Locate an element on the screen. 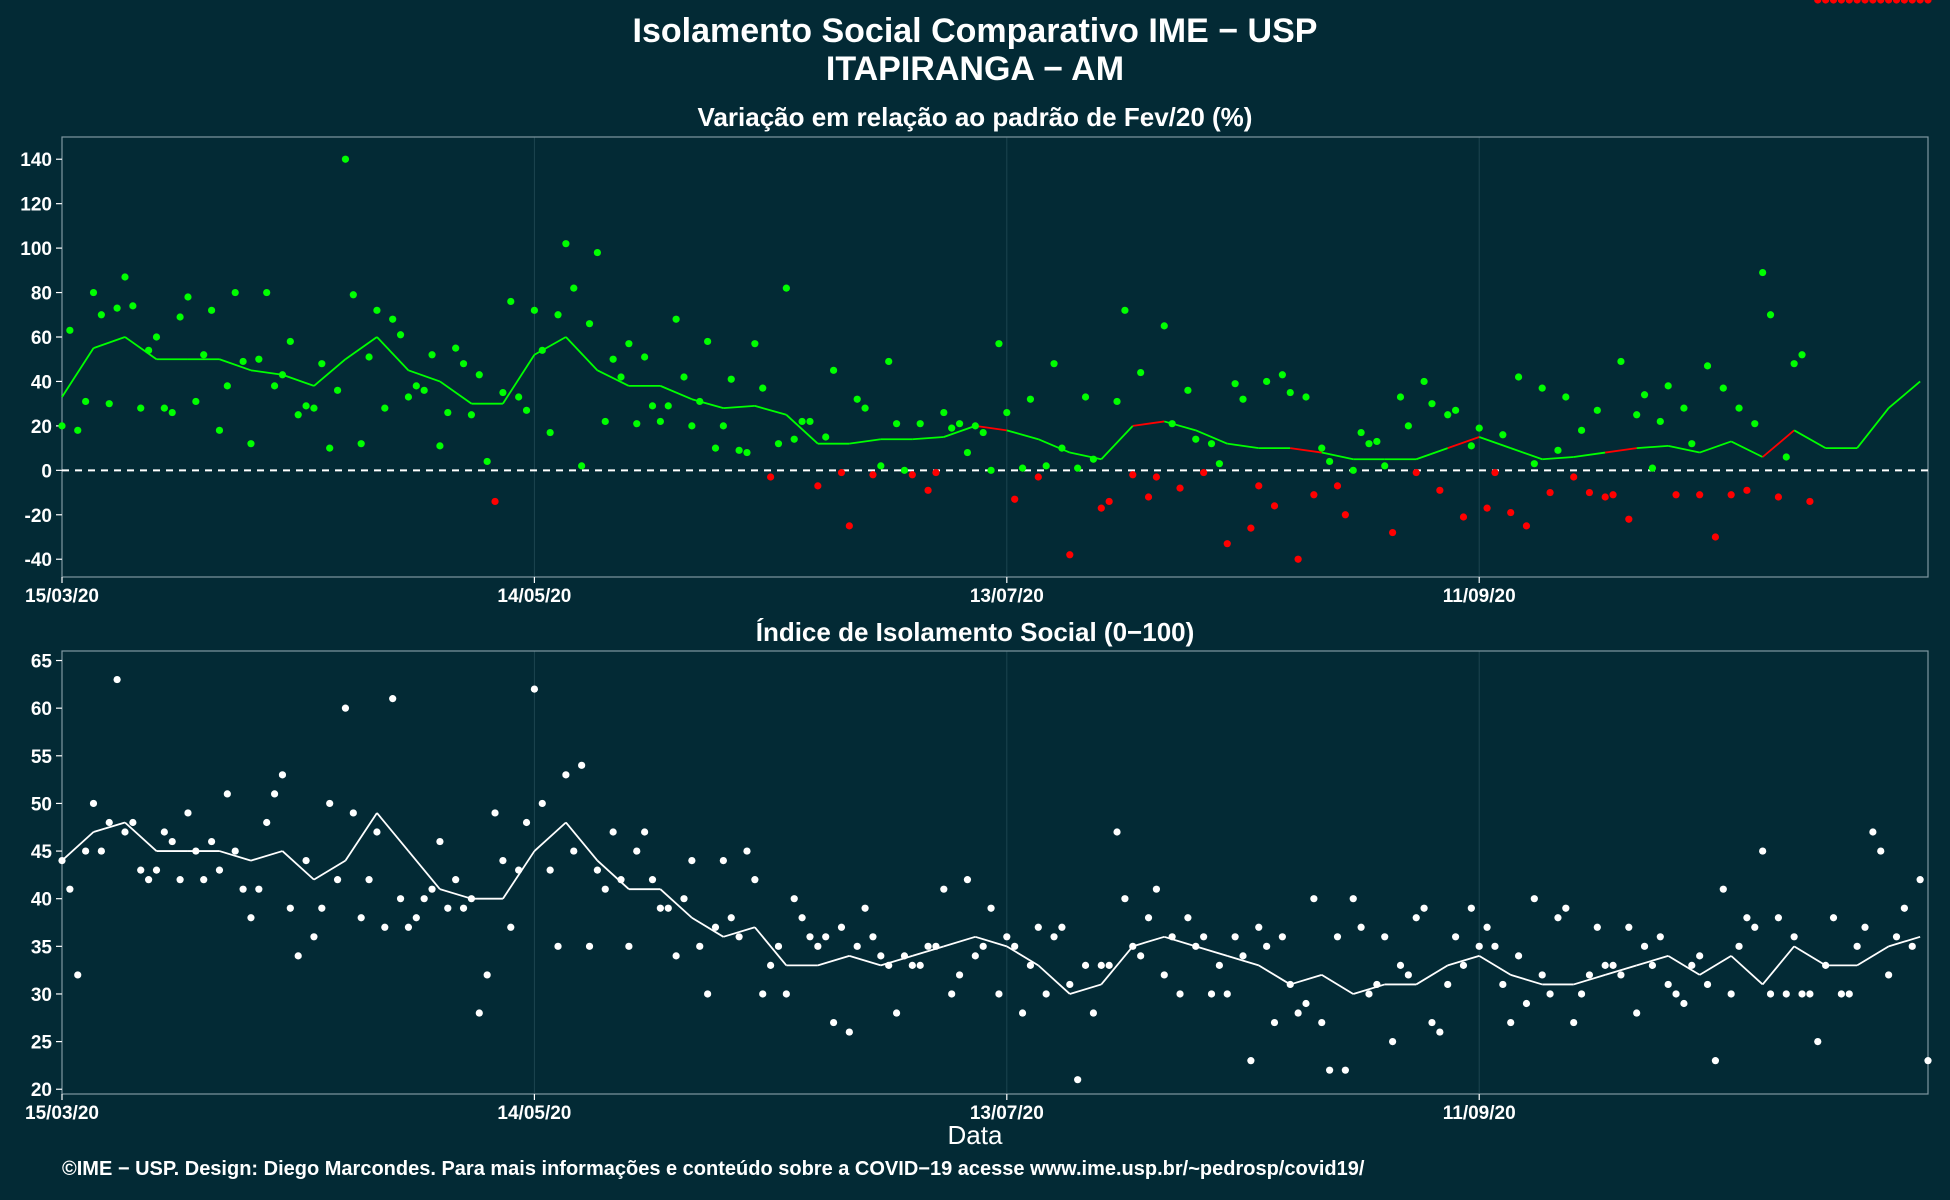  x-tick-label: 13/07/20 is located at coordinates (1007, 596).